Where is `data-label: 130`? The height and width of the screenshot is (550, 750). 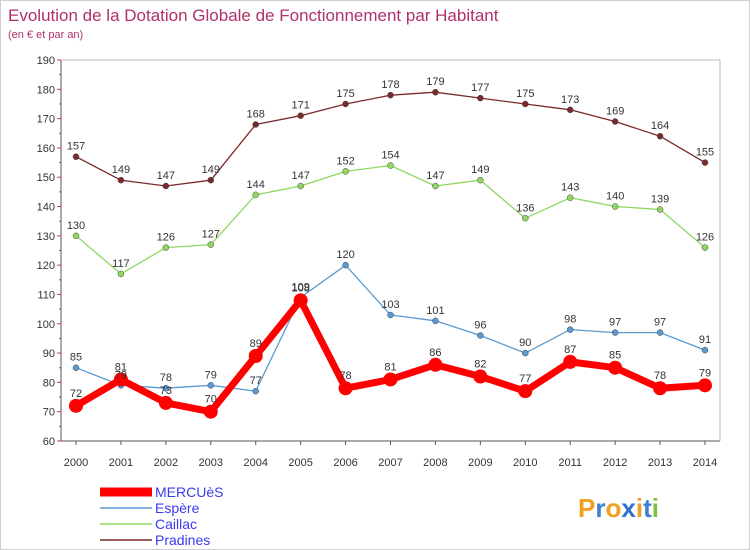
data-label: 130 is located at coordinates (76, 226).